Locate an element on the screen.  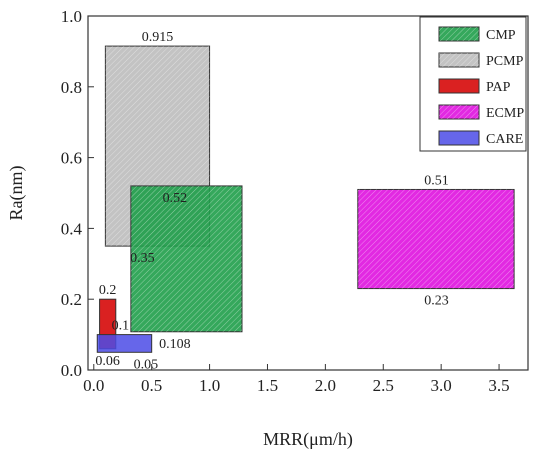
legend-swatch-pap is located at coordinates (459, 86).